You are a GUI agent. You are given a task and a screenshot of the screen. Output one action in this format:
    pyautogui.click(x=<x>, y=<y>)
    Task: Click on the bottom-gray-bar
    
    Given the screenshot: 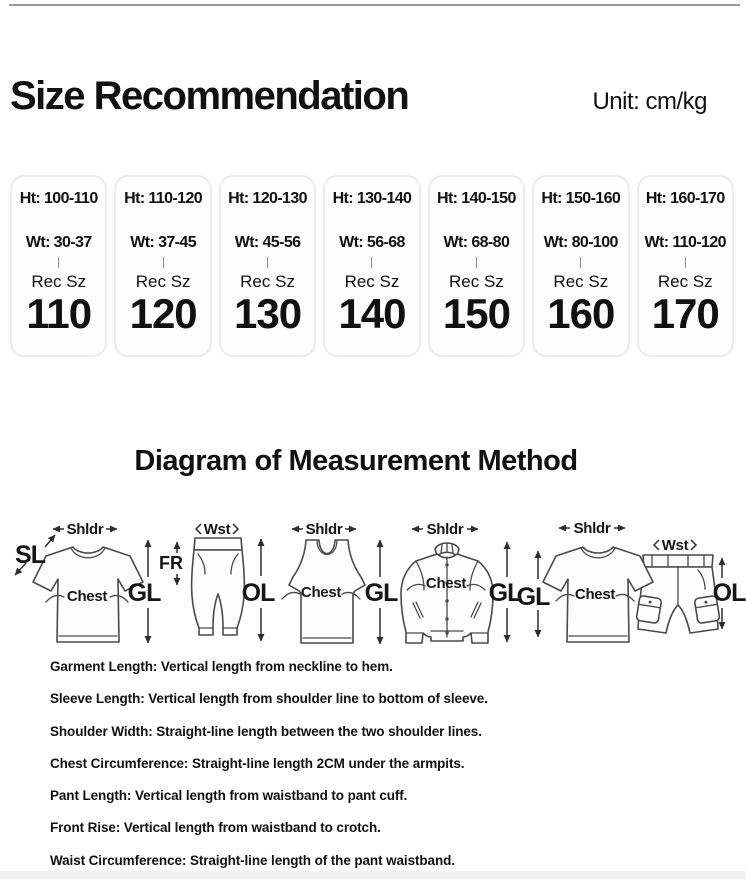 What is the action you would take?
    pyautogui.click(x=373, y=875)
    